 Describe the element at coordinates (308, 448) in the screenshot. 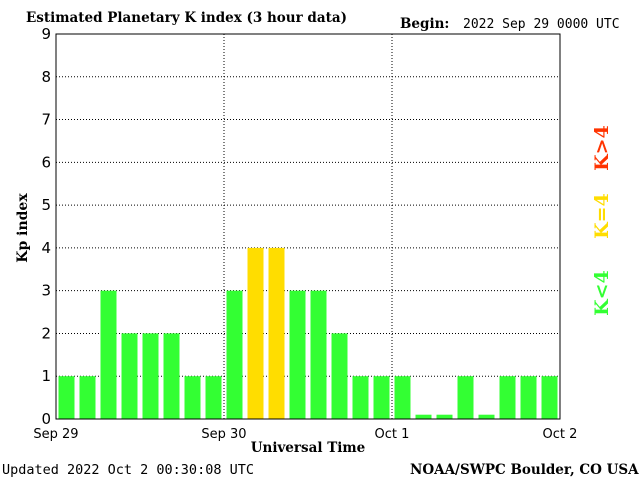

I see `x-axis-label: Universal Time` at that location.